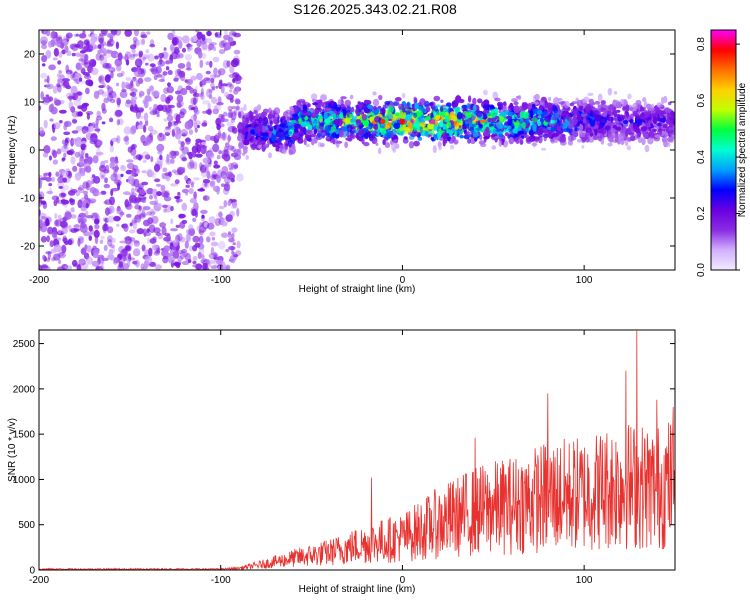  I want to click on spectrogram-x-tick-label: -200, so click(39, 280).